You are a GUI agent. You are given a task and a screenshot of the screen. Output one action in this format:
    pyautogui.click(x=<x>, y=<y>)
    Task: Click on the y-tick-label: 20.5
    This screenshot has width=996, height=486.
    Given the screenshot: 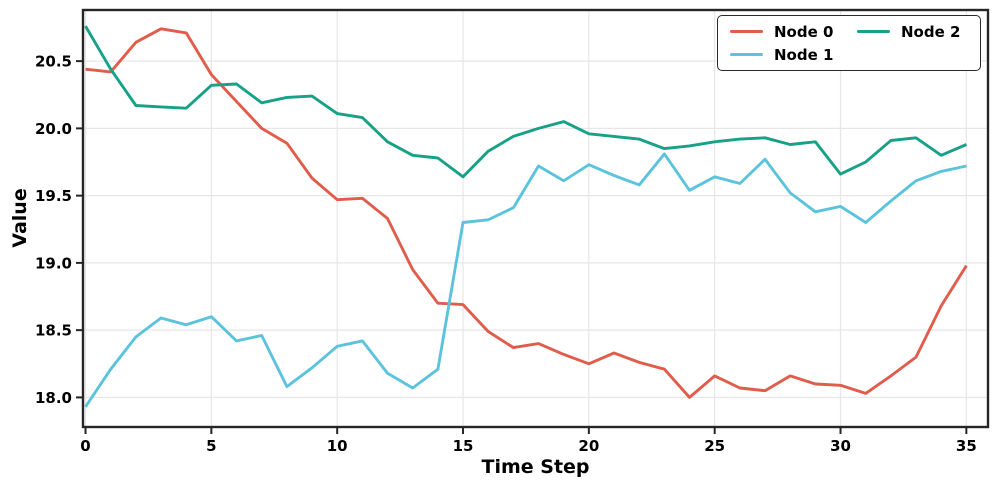 What is the action you would take?
    pyautogui.click(x=53, y=62)
    